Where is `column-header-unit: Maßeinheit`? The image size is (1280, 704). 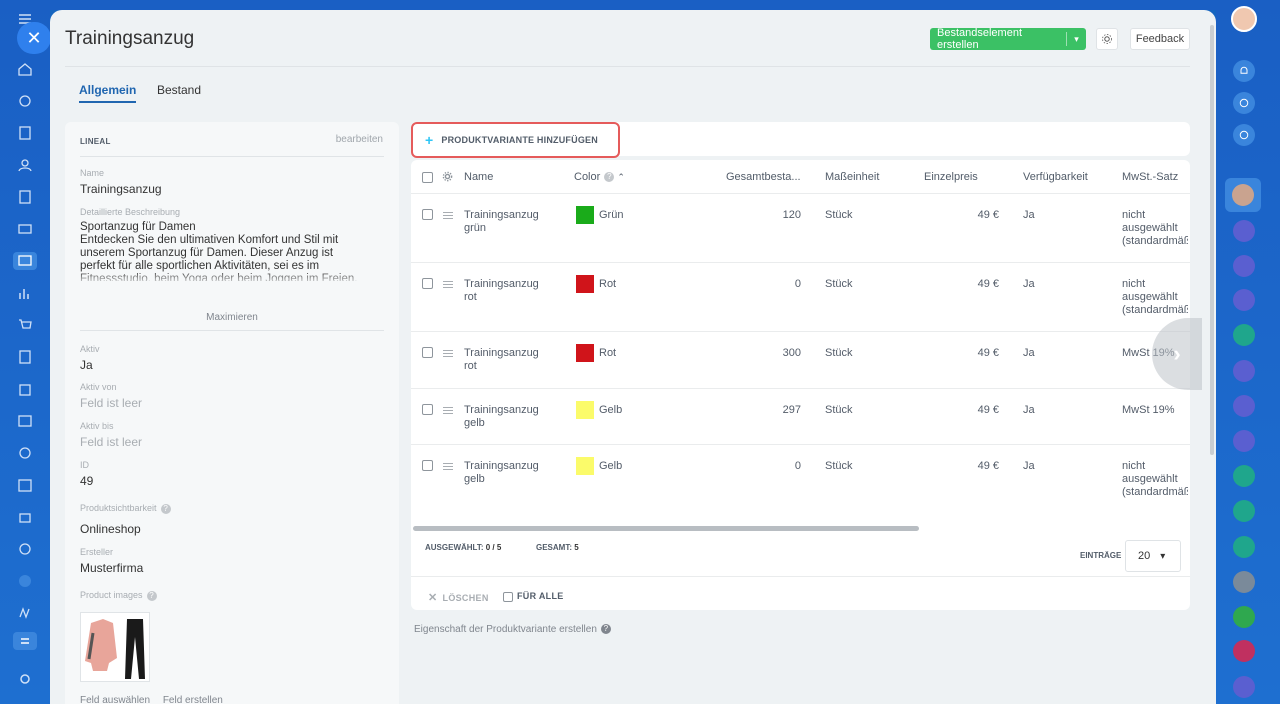
column-header-unit: Maßeinheit is located at coordinates (852, 177).